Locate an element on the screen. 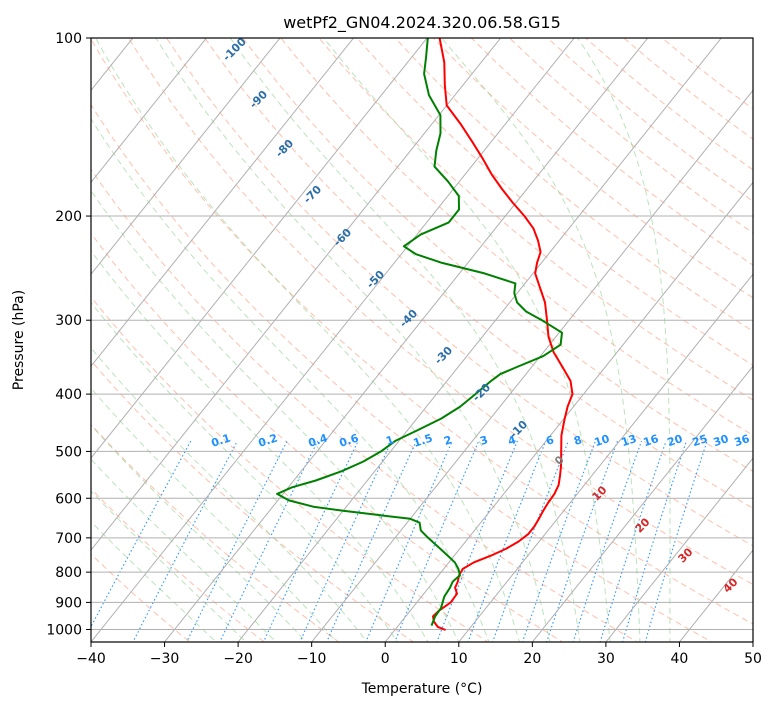 The image size is (775, 708). mixing-ratio-label: 0.4 is located at coordinates (318, 440).